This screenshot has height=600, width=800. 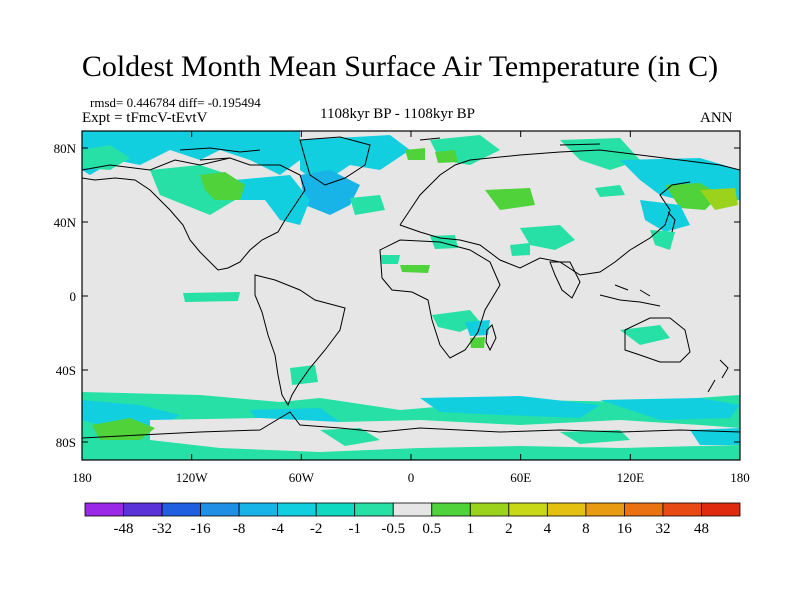 What do you see at coordinates (411, 477) in the screenshot?
I see `lon-label: 0` at bounding box center [411, 477].